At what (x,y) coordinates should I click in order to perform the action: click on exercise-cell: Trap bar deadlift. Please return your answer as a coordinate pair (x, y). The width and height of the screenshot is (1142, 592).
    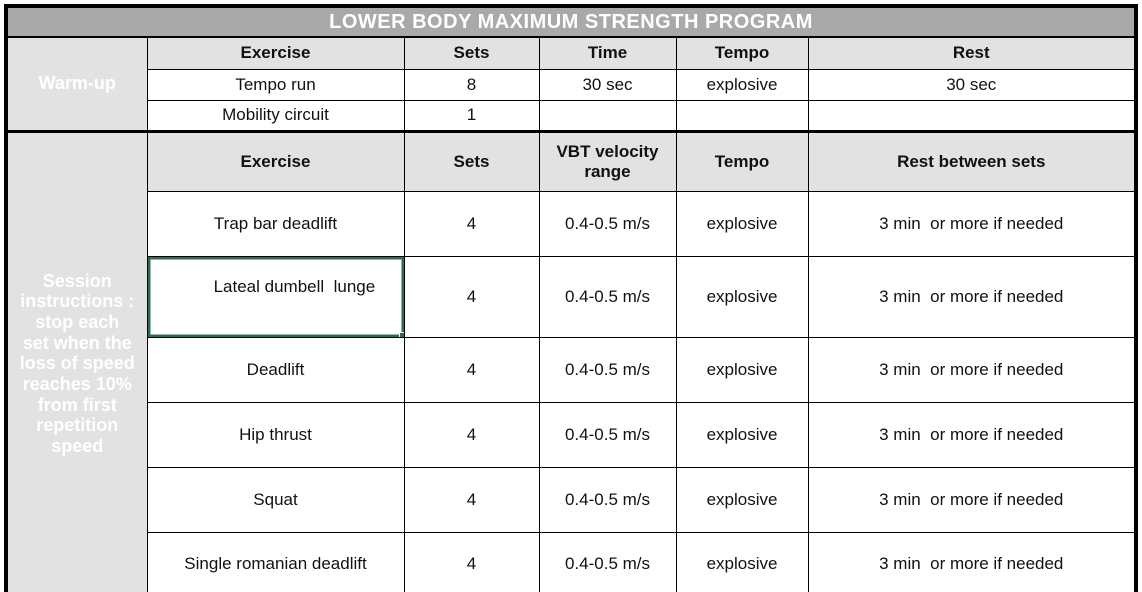
    Looking at the image, I should click on (275, 223).